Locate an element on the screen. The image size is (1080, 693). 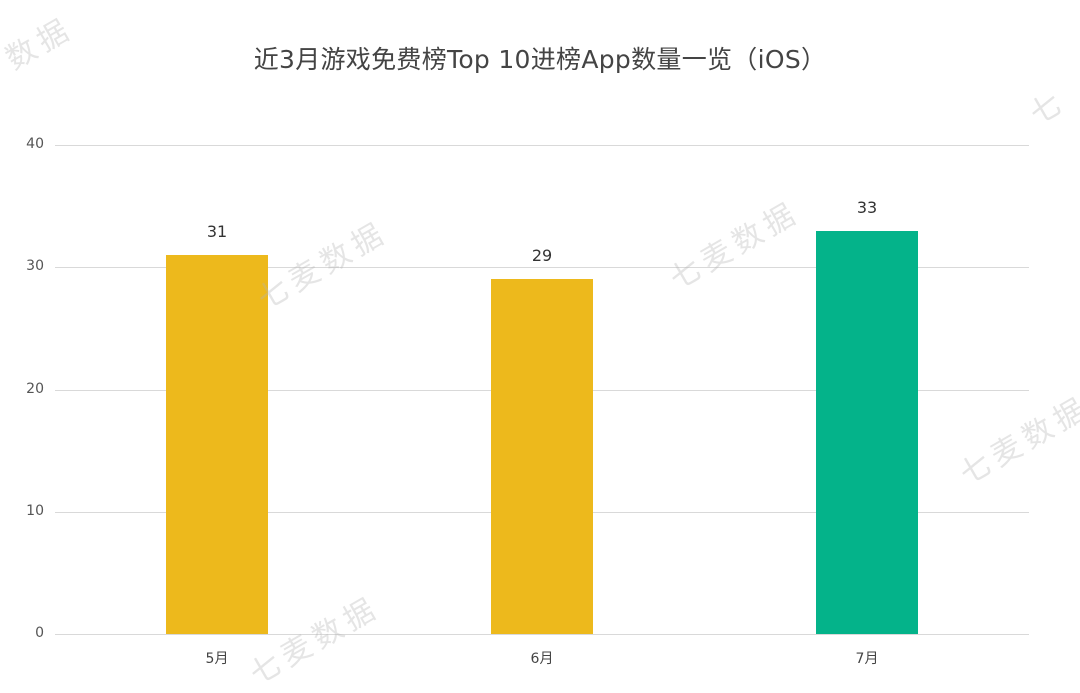
y-tick-label: 20 is located at coordinates (35, 389).